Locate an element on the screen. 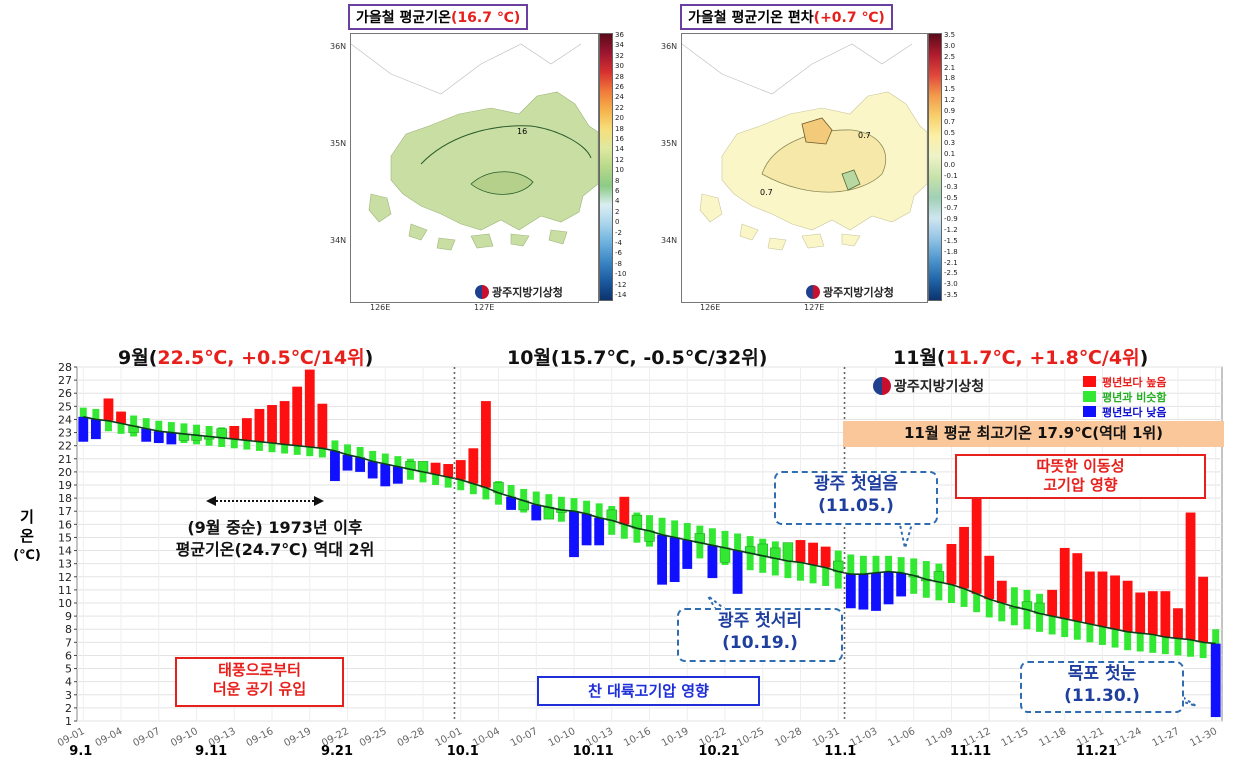 Image resolution: width=1241 pixels, height=766 pixels. colorbar-label: -1.2 is located at coordinates (951, 230).